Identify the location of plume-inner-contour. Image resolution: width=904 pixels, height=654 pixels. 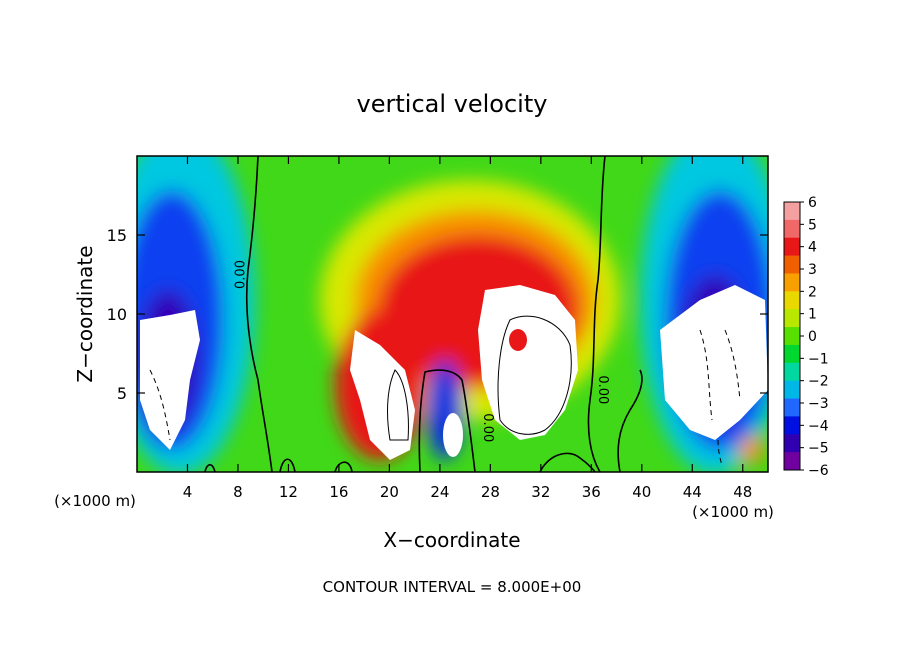
(398, 405).